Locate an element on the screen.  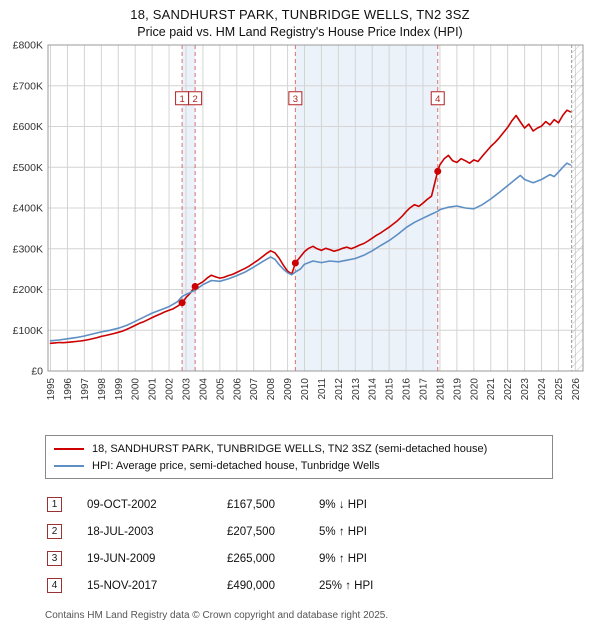
y-axis-tick-label: £200K is located at coordinates (28, 290).